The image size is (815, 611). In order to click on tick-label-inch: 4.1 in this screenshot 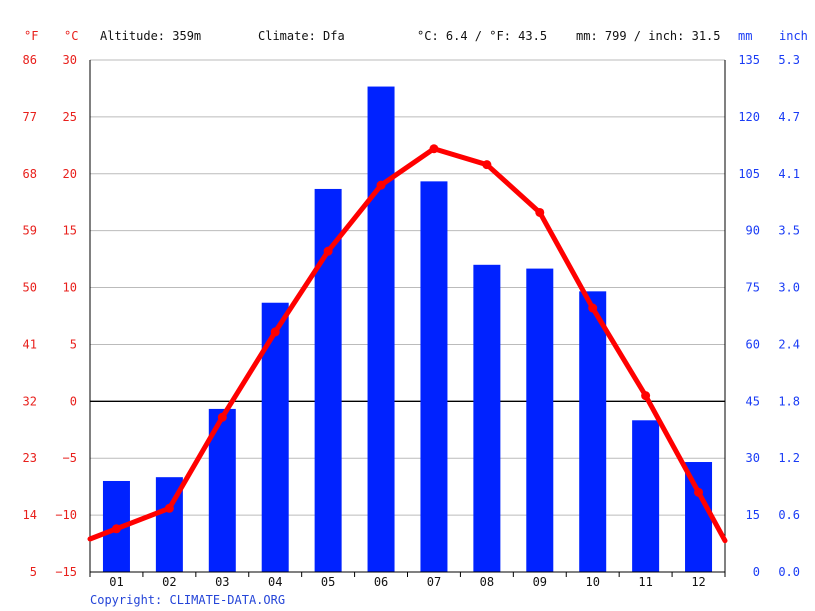, I will do `click(789, 174)`.